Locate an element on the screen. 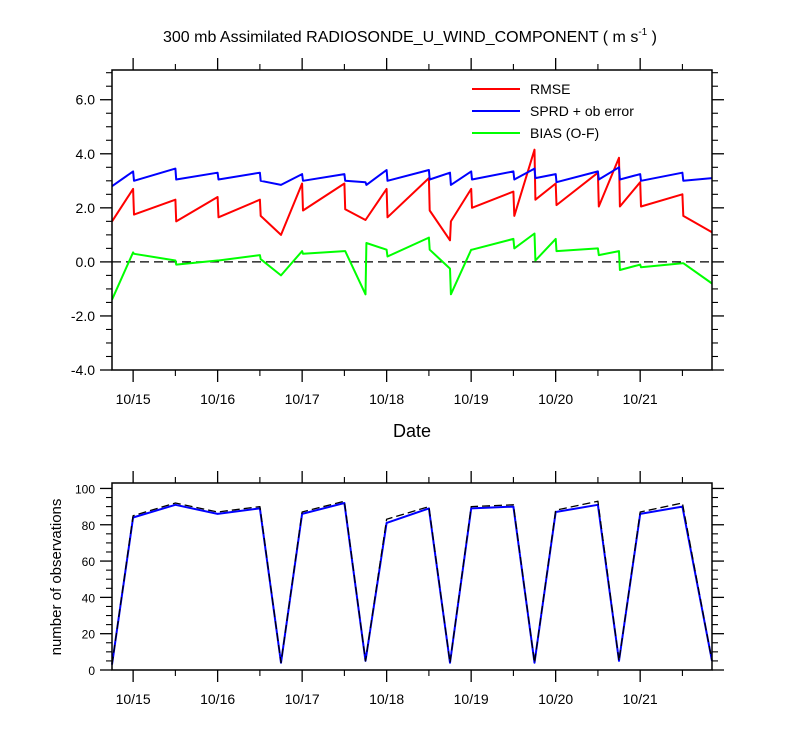  top-series-line-sprd-ob-error is located at coordinates (412, 177).